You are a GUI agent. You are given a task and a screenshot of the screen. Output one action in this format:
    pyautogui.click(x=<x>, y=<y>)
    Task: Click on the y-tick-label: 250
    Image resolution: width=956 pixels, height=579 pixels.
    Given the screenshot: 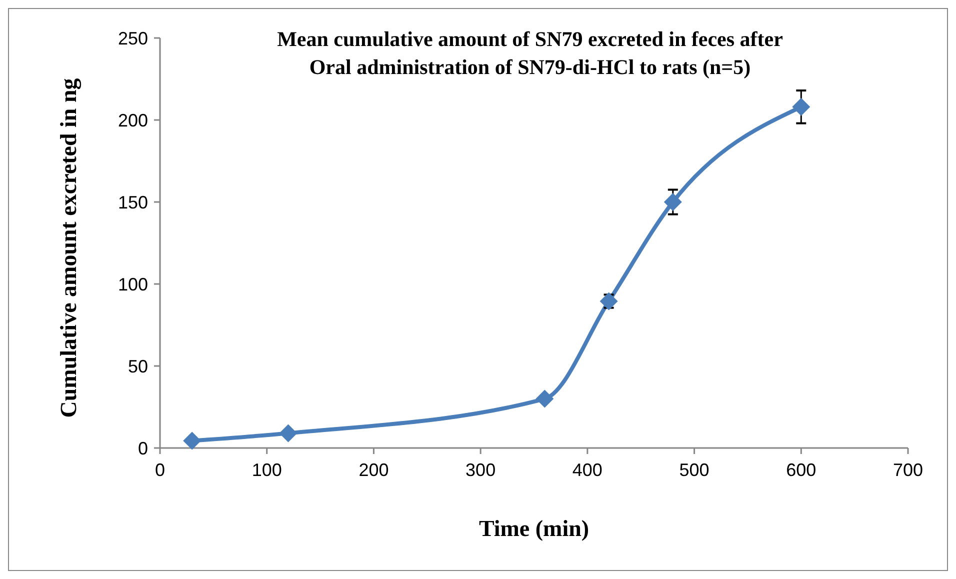 What is the action you would take?
    pyautogui.click(x=133, y=38)
    